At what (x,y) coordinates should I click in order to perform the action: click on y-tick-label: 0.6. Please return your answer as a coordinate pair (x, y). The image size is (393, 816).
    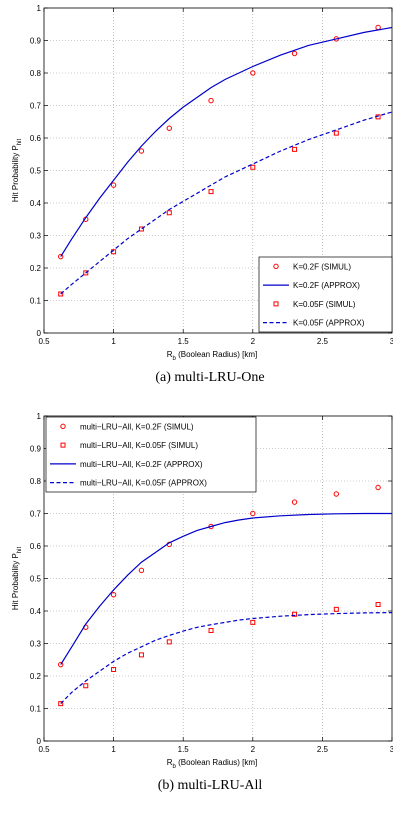
    Looking at the image, I should click on (36, 138).